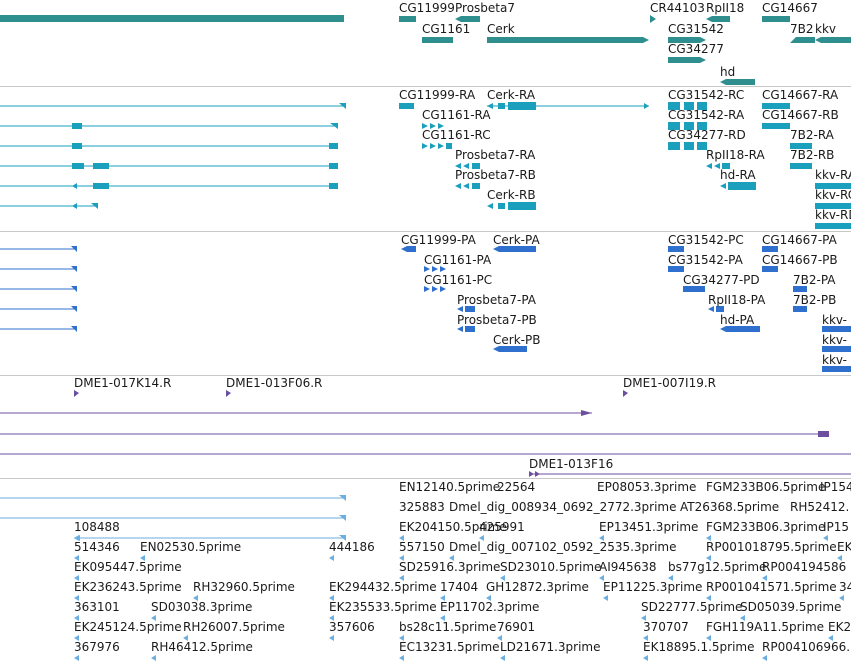 Image resolution: width=851 pixels, height=663 pixels. Describe the element at coordinates (563, 507) in the screenshot. I see `est-label: Dmel_dig_008934_0692_2772.3prime` at that location.